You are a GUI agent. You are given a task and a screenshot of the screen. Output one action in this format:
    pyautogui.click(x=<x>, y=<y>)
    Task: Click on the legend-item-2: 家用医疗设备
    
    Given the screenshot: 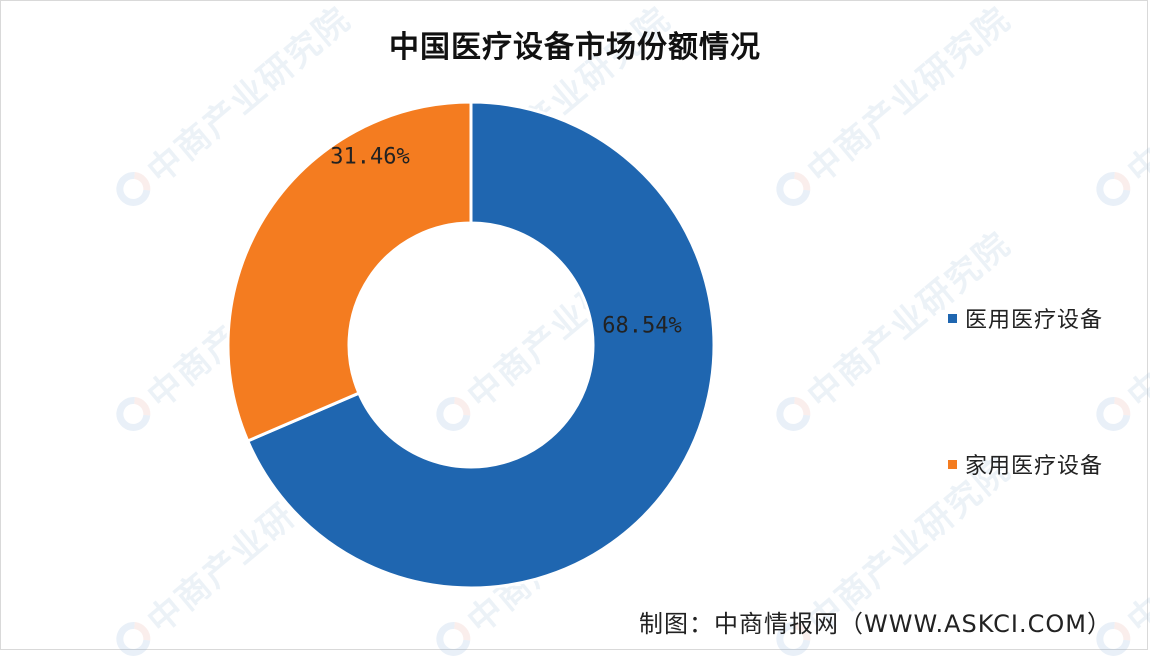 What is the action you would take?
    pyautogui.click(x=1025, y=464)
    